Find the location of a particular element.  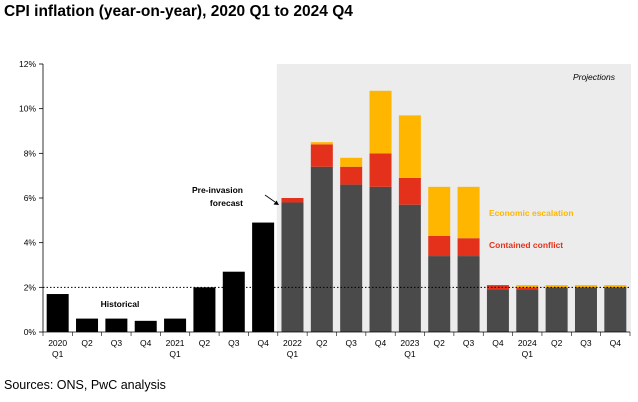

x-tick-label: 2023 is located at coordinates (409, 343).